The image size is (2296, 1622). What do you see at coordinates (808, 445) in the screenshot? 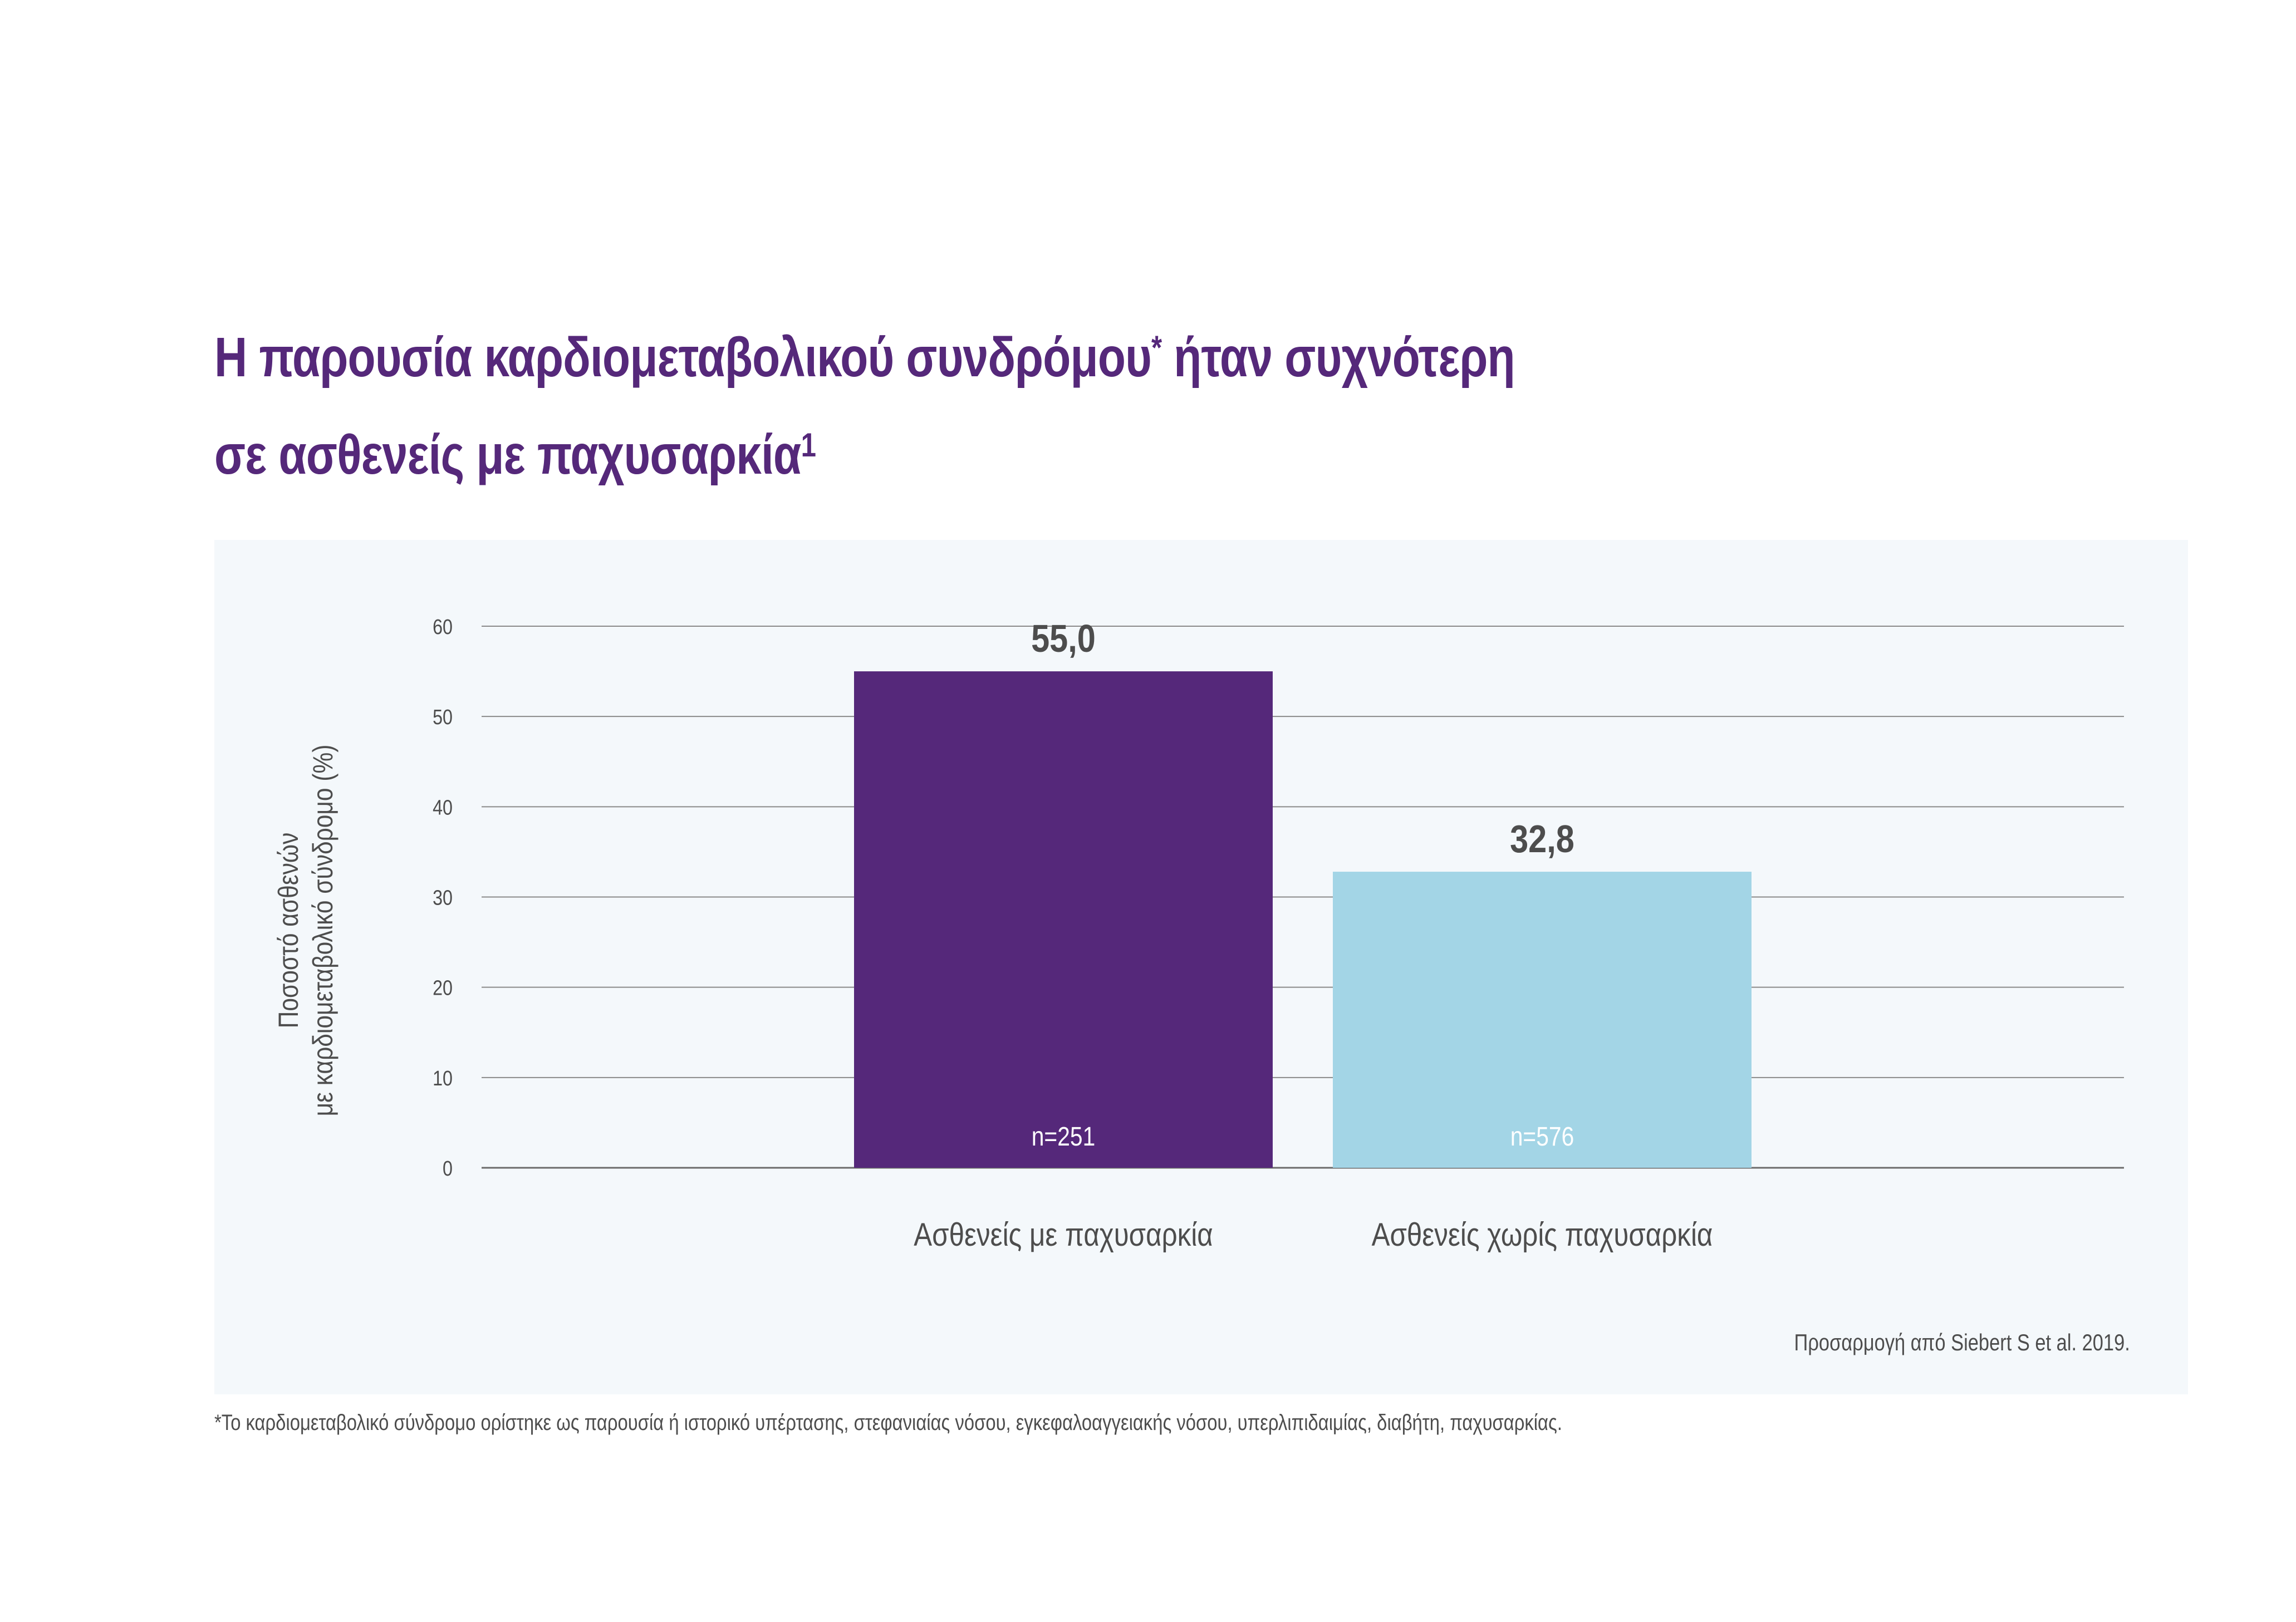
I see `title-reference: 1` at bounding box center [808, 445].